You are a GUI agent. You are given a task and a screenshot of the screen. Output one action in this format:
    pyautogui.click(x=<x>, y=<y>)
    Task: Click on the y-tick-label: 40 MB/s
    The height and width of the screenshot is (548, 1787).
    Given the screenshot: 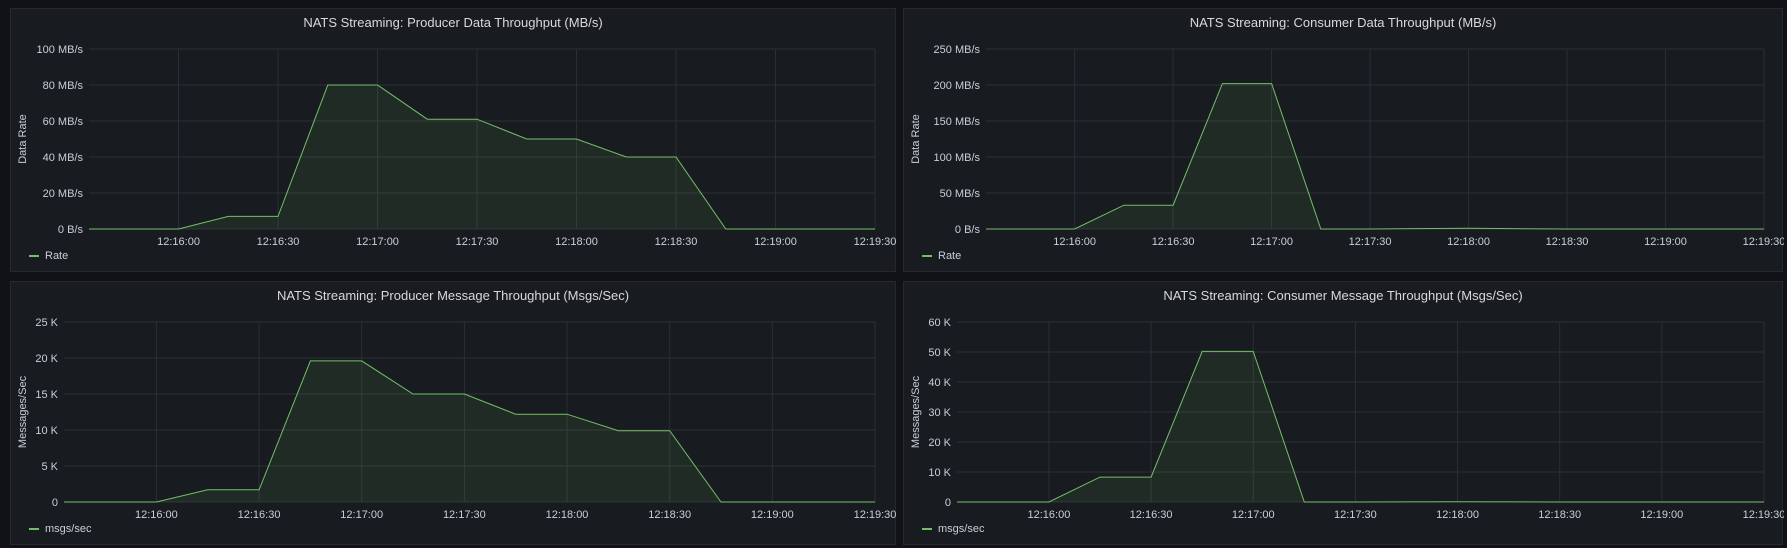 What is the action you would take?
    pyautogui.click(x=63, y=158)
    